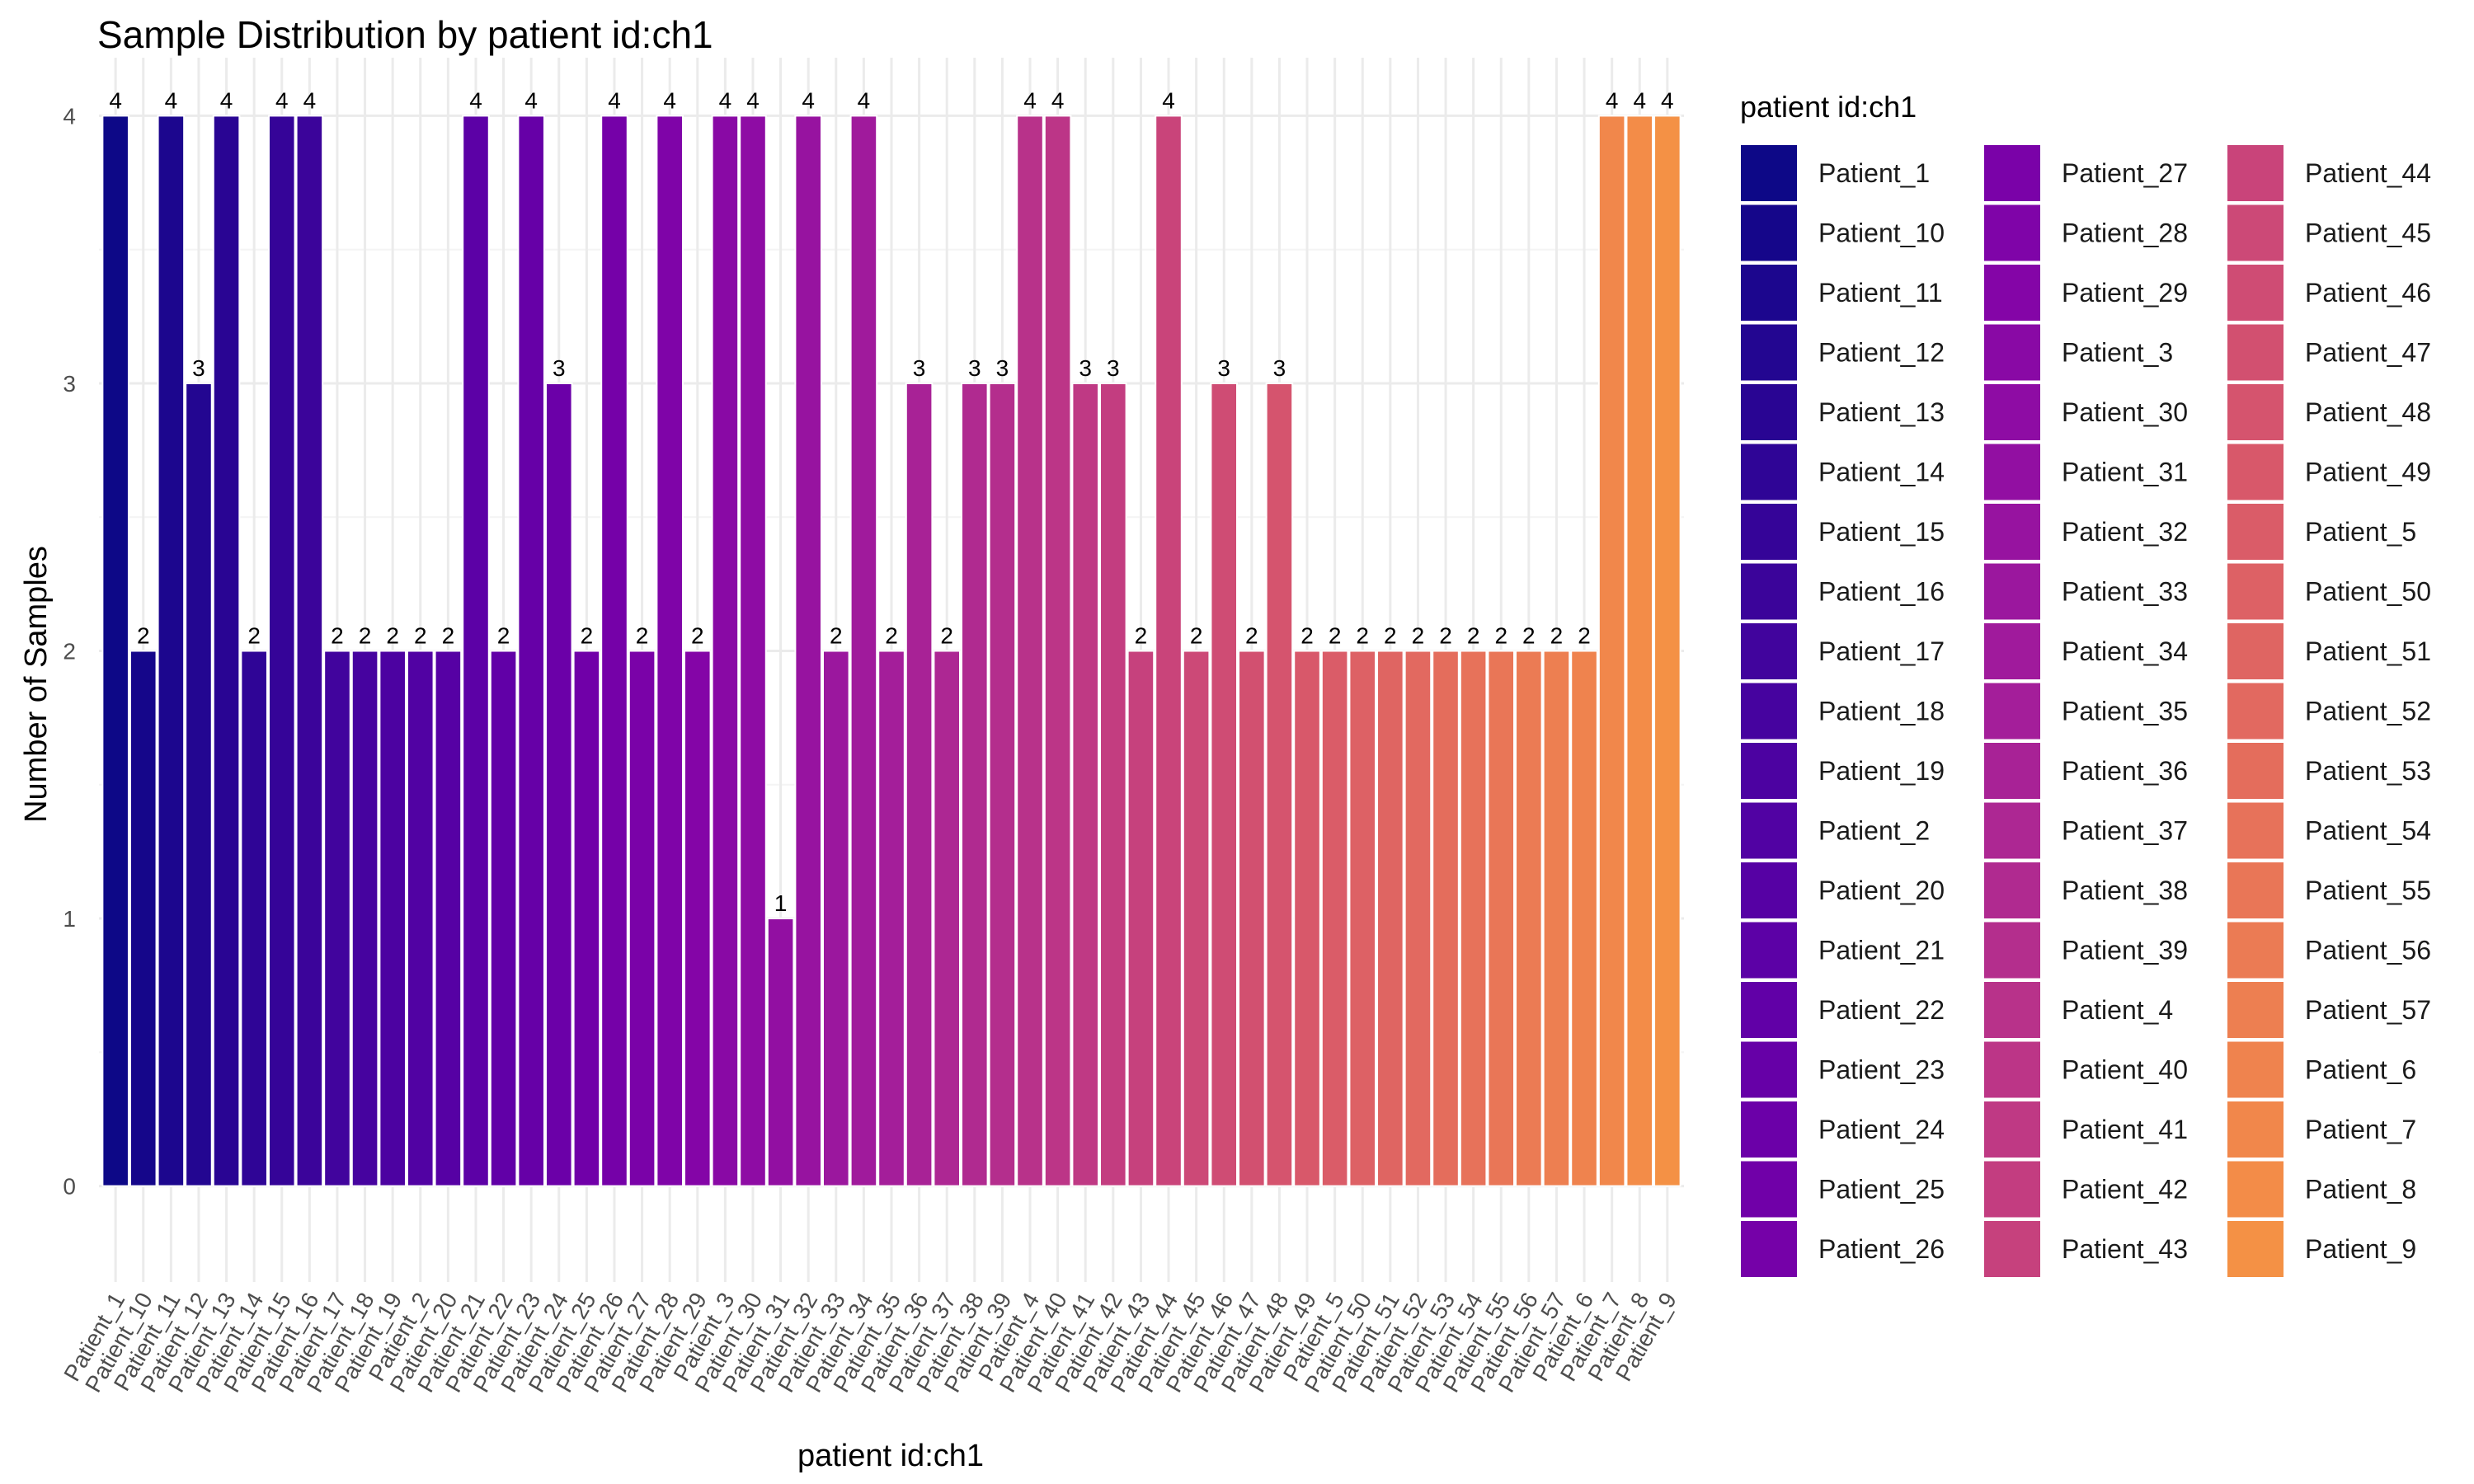 This screenshot has height=1484, width=2474. What do you see at coordinates (2368, 293) in the screenshot?
I see `legend-label: Patient_46` at bounding box center [2368, 293].